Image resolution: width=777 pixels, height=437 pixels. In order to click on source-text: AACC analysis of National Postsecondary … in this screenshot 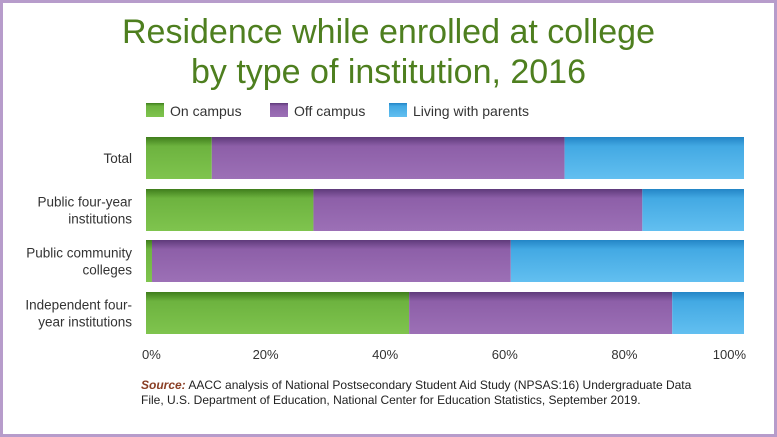, I will do `click(416, 392)`.